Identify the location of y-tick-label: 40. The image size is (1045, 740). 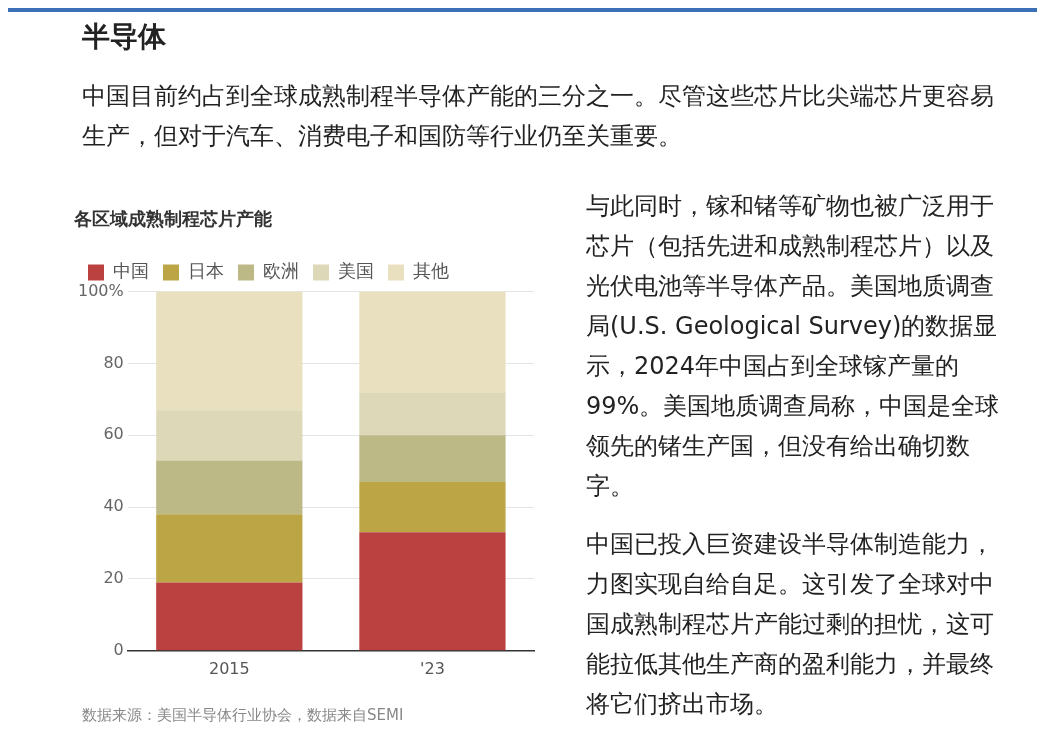
(113, 506).